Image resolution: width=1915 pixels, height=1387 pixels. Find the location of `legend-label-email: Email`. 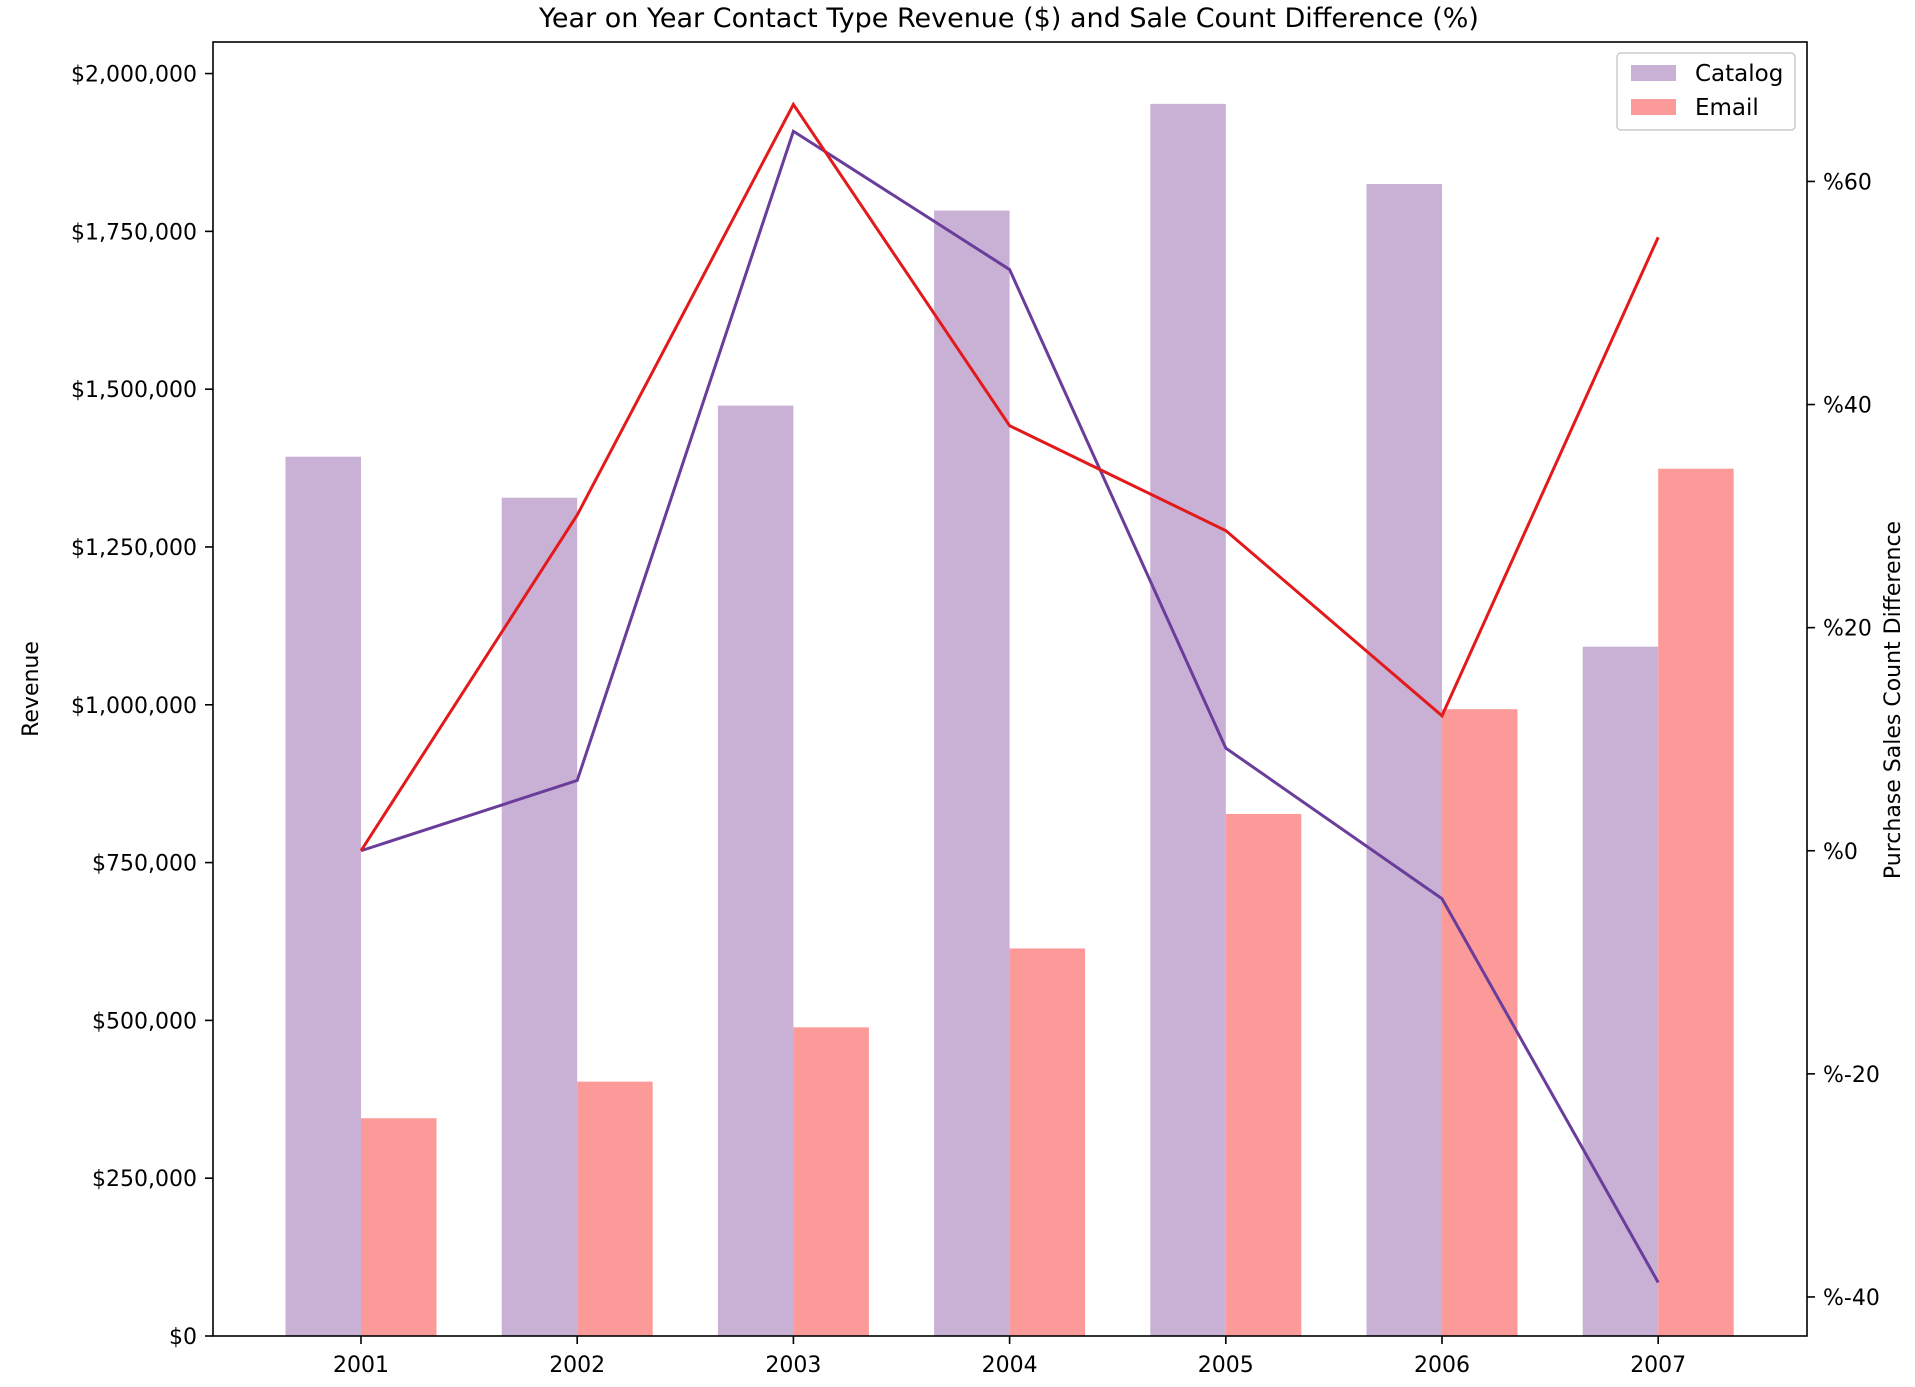

legend-label-email: Email is located at coordinates (1727, 108).